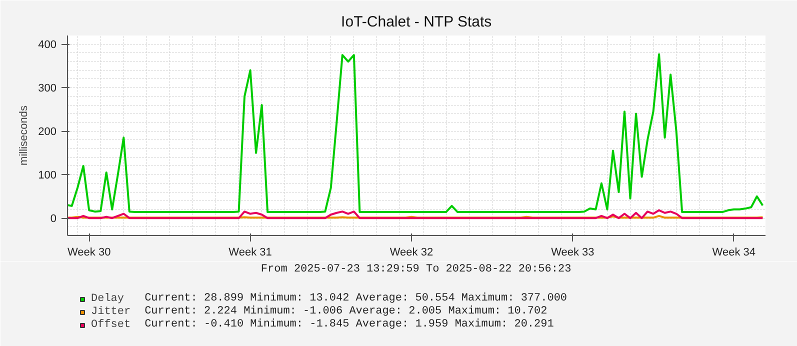  What do you see at coordinates (89, 252) in the screenshot?
I see `x-tick-label: Week 30` at bounding box center [89, 252].